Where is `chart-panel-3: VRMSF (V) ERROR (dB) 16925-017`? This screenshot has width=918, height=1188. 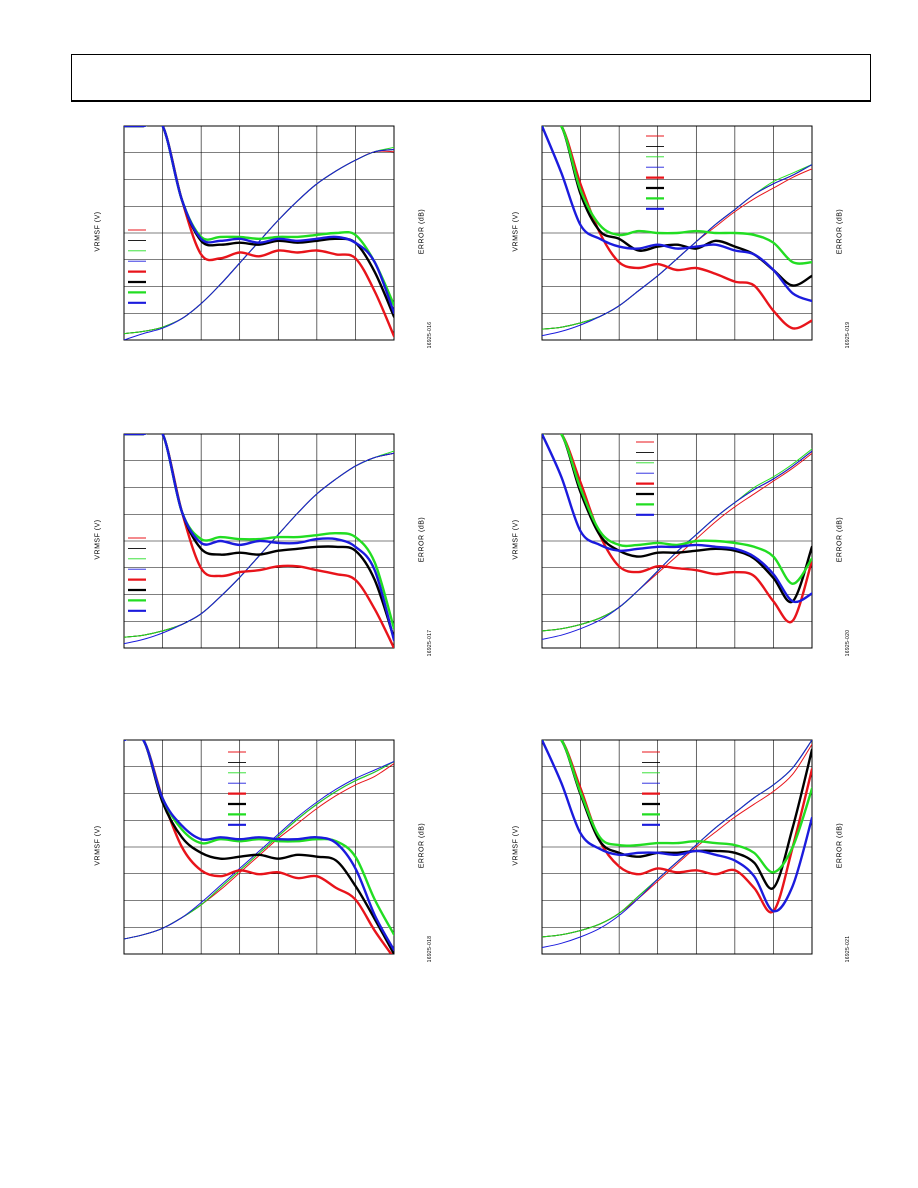 chart-panel-3: VRMSF (V) ERROR (dB) 16925-017 is located at coordinates (260, 551).